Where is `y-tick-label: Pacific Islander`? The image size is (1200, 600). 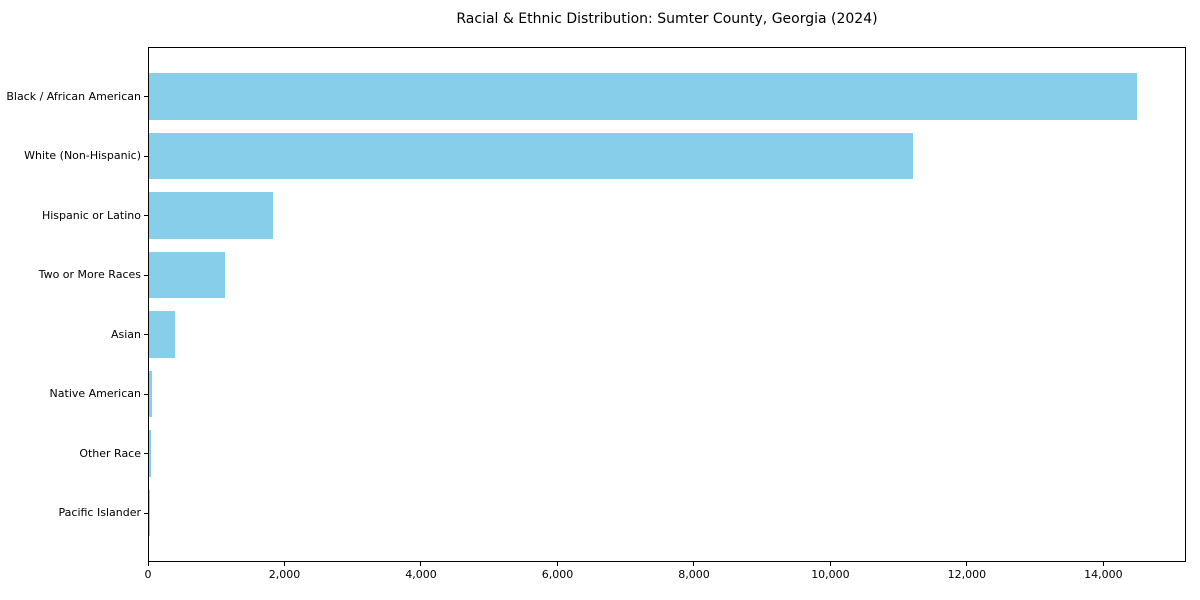
y-tick-label: Pacific Islander is located at coordinates (99, 513).